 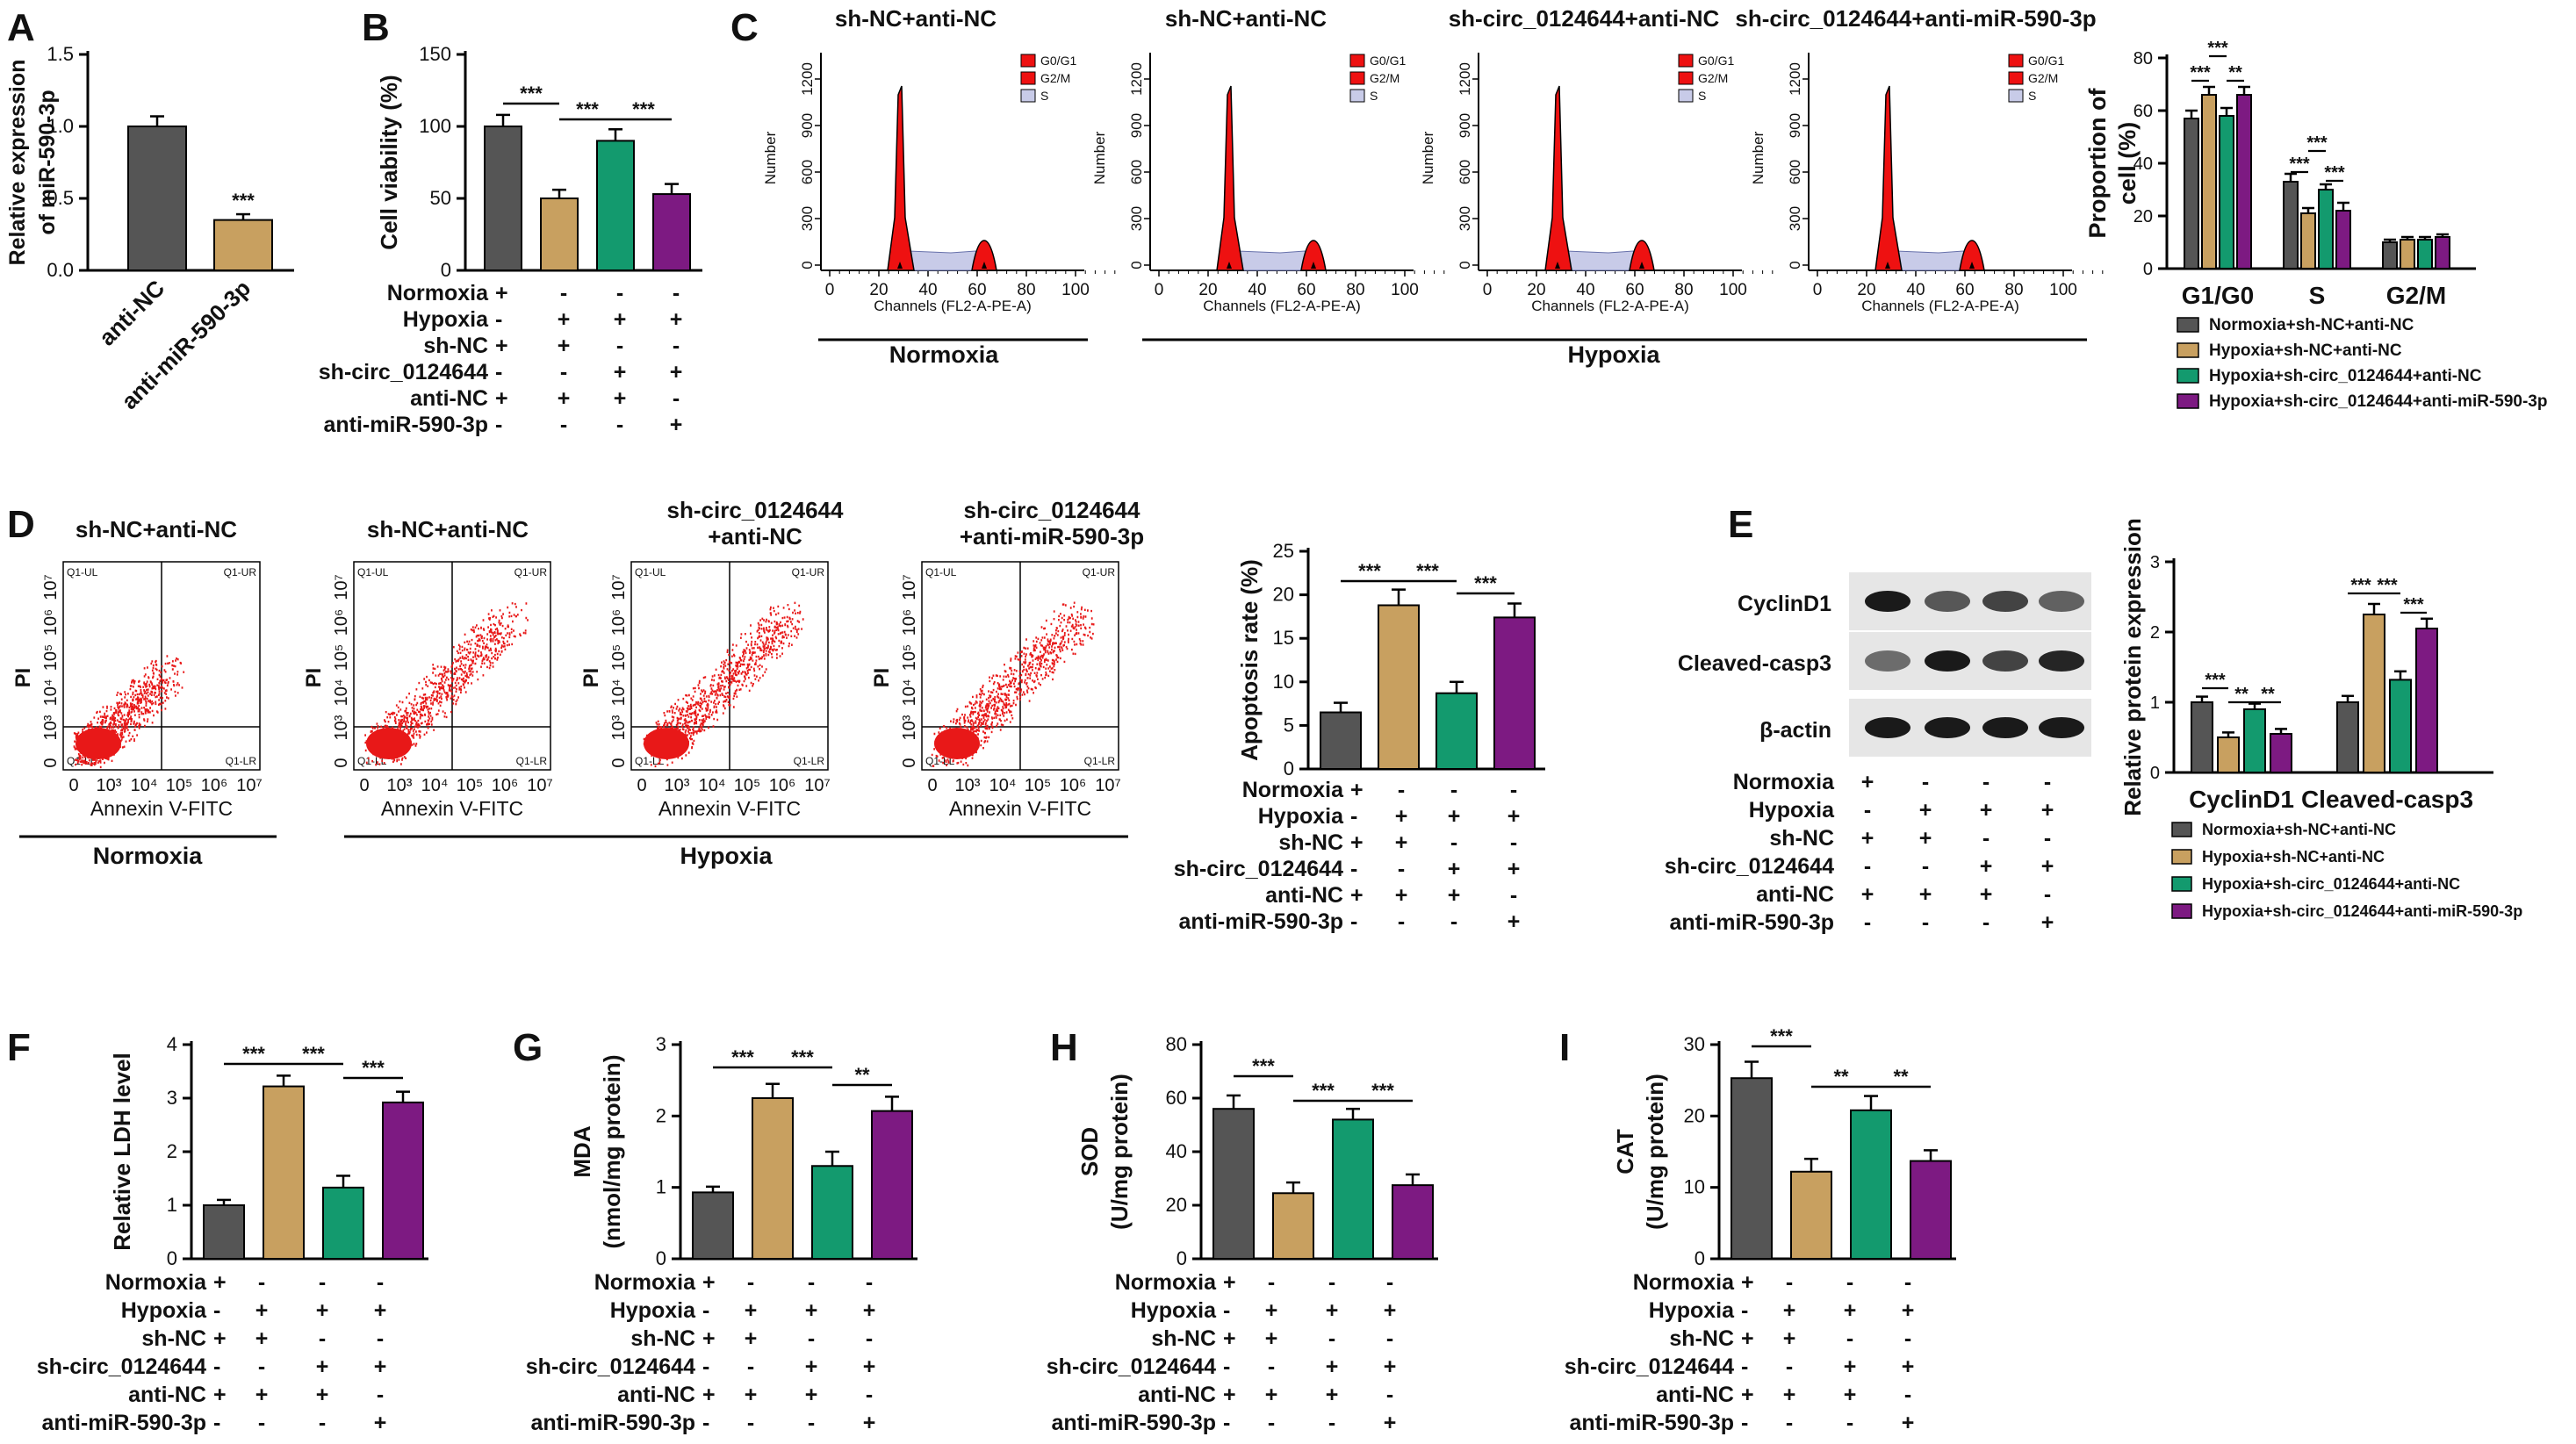 I want to click on y-tick-label: 10⁴, so click(x=341, y=693).